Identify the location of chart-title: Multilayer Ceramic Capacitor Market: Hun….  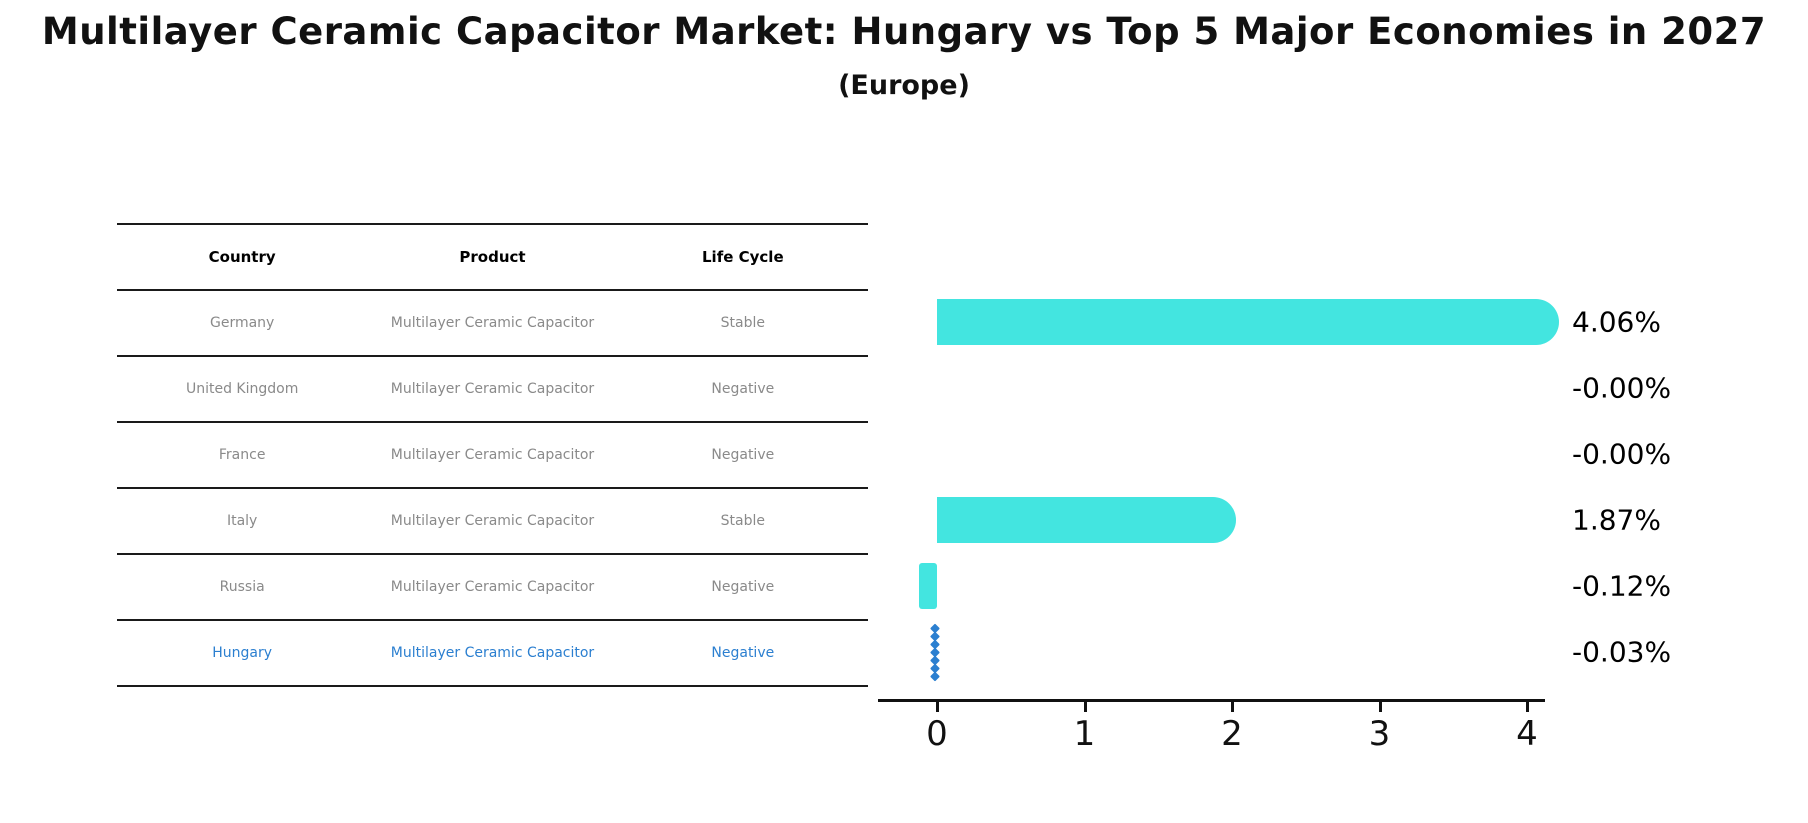
(904, 31).